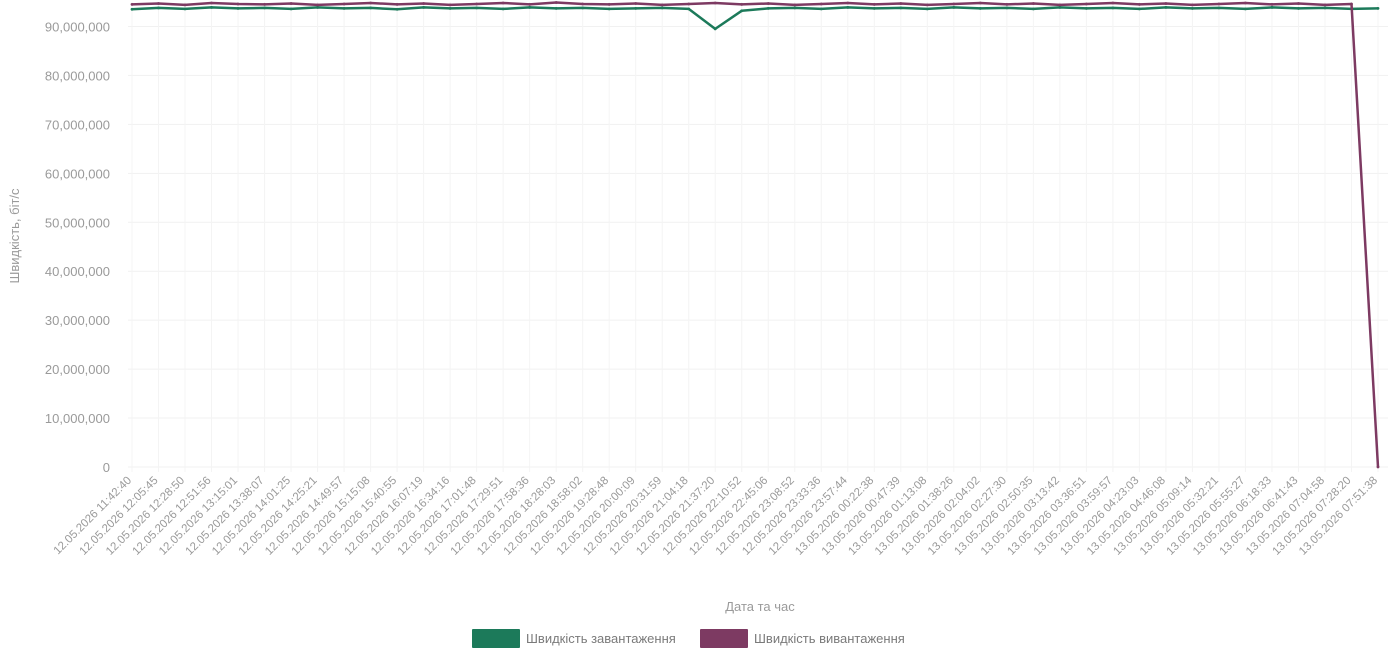 This screenshot has width=1396, height=651. Describe the element at coordinates (802, 638) in the screenshot. I see `legend-item-upload: Швидкість вивантаження` at that location.